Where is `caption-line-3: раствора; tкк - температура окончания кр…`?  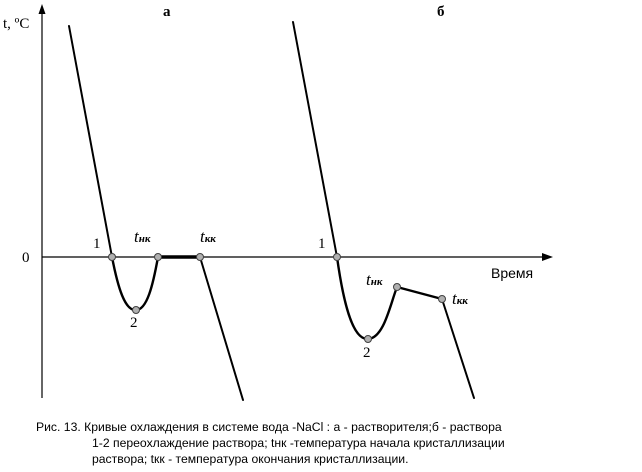
caption-line-3: раствора; tкк - температура окончания кр… is located at coordinates (250, 459).